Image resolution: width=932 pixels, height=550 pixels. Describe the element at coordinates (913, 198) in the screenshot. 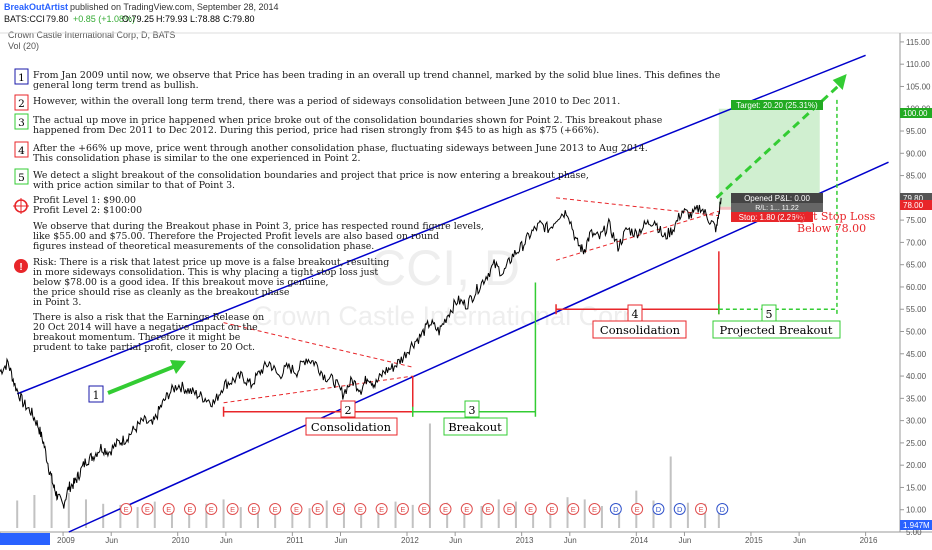

I see `last-price-tag-text: 79.80` at that location.